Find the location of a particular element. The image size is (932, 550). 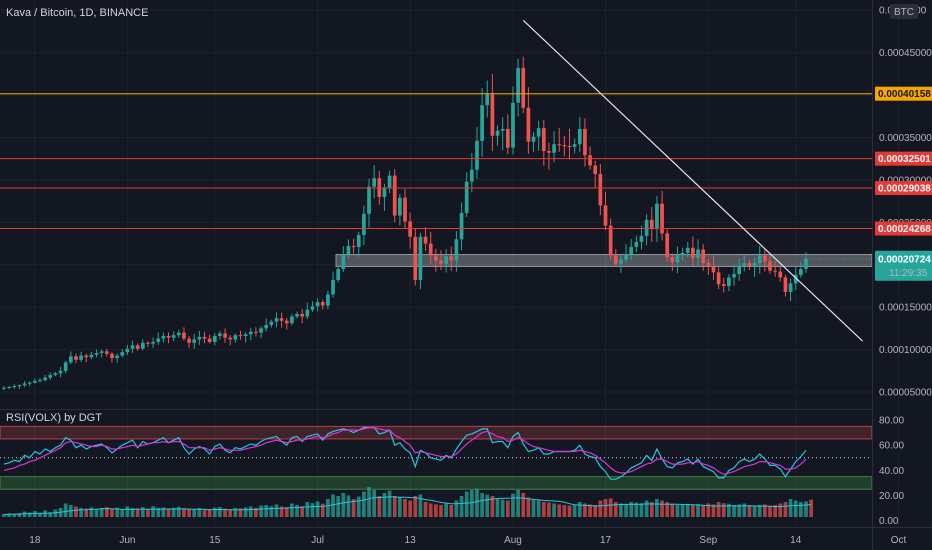

rsi-axis: 80.00 60.00 40.00 20.00 0.00 is located at coordinates (891, 472).